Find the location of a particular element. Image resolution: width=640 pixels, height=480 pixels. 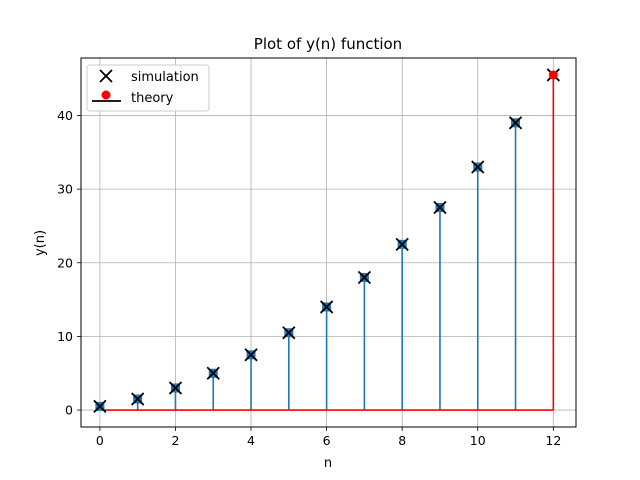

dot-marker-icon is located at coordinates (106, 95).